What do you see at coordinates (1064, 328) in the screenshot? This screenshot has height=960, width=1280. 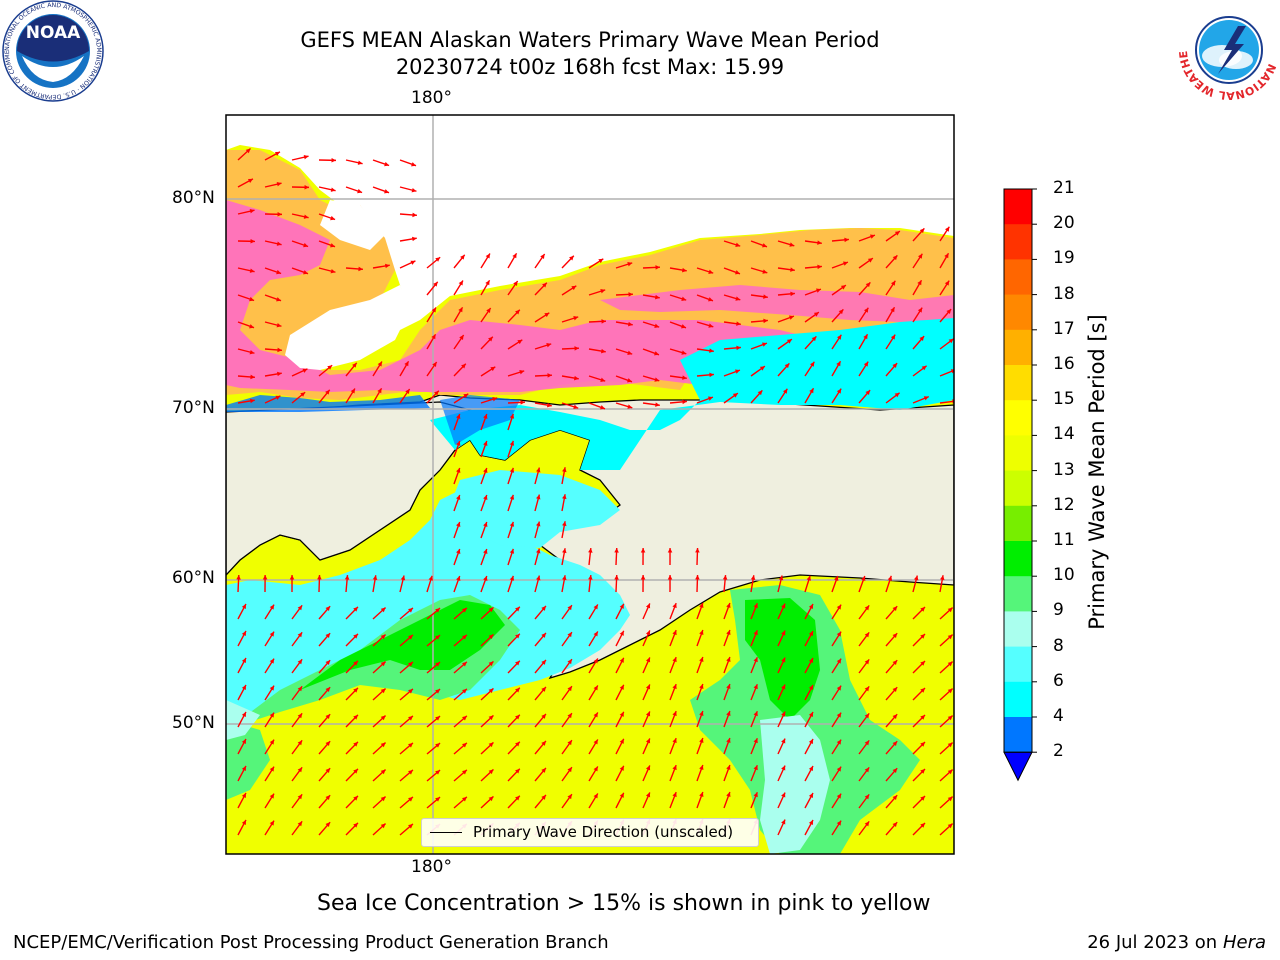 I see `colorbar-tick-label: 17` at bounding box center [1064, 328].